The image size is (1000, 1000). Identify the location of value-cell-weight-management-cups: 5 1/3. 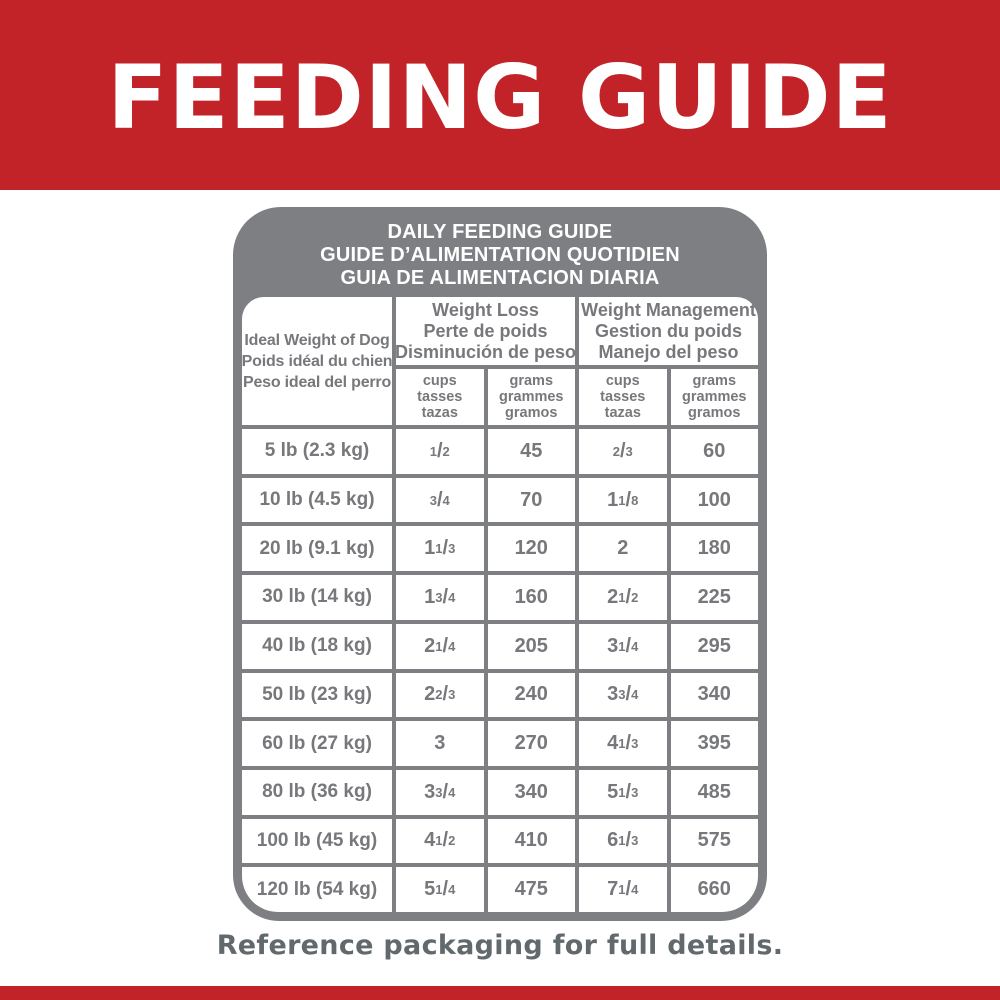
(623, 792).